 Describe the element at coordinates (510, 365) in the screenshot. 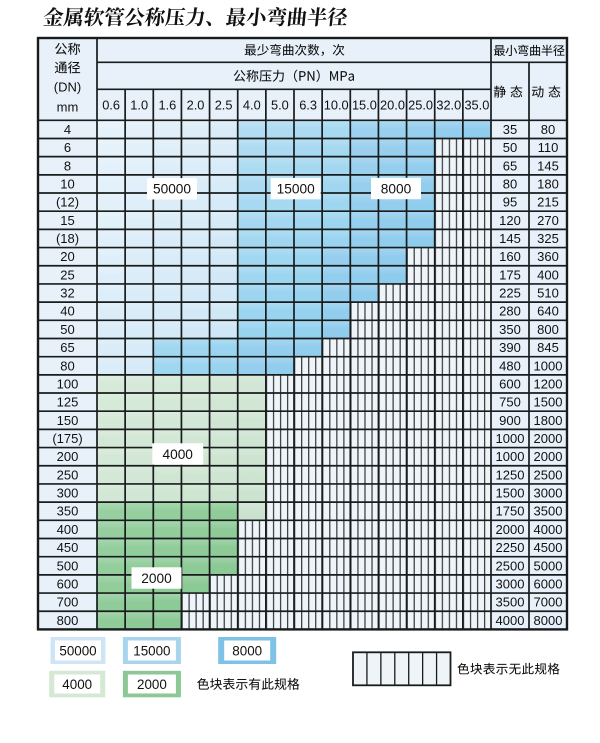

I see `svg-text: 480` at that location.